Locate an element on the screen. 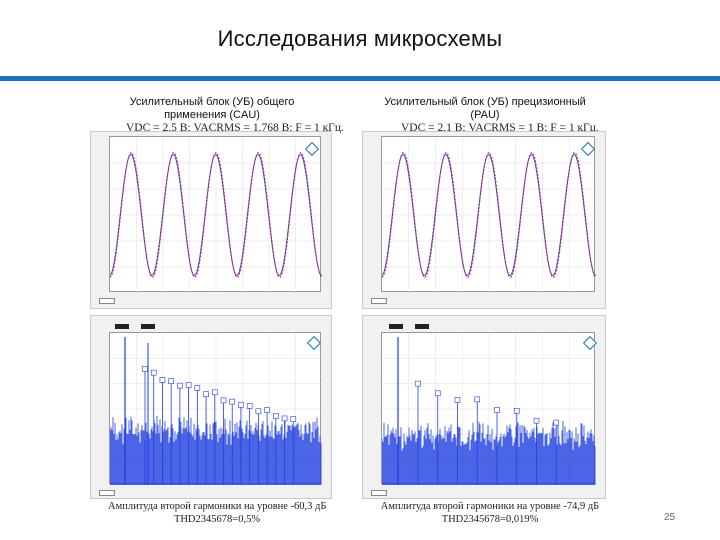 Image resolution: width=720 pixels, height=540 pixels. right-time-chart is located at coordinates (489, 215).